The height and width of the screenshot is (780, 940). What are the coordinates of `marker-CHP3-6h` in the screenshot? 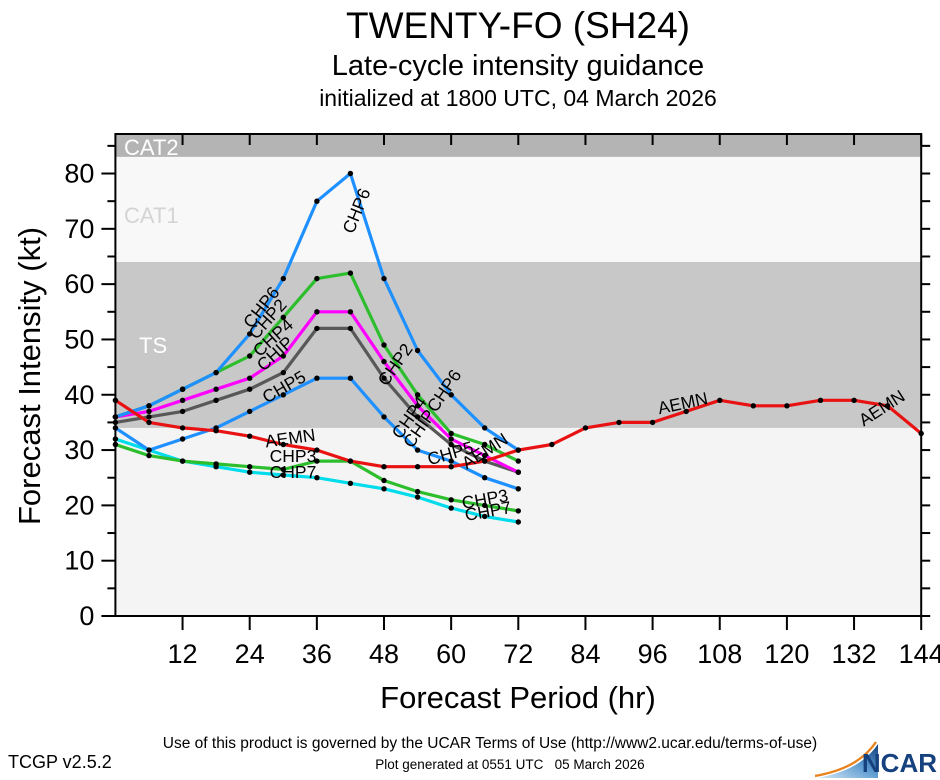 It's located at (149, 455).